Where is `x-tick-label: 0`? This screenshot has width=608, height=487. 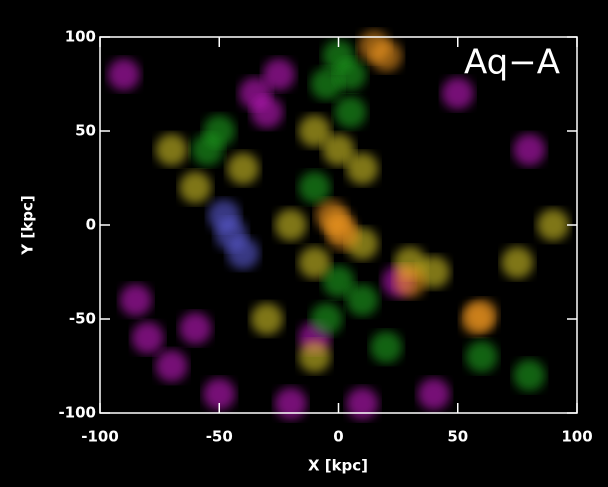 x-tick-label: 0 is located at coordinates (338, 437).